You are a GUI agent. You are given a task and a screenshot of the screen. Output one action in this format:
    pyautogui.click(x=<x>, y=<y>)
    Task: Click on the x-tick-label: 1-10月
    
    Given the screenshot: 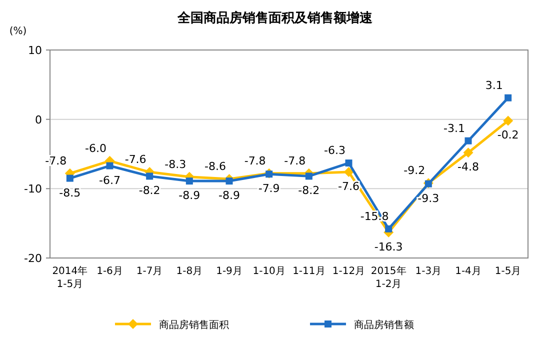 What is the action you would take?
    pyautogui.click(x=269, y=271)
    